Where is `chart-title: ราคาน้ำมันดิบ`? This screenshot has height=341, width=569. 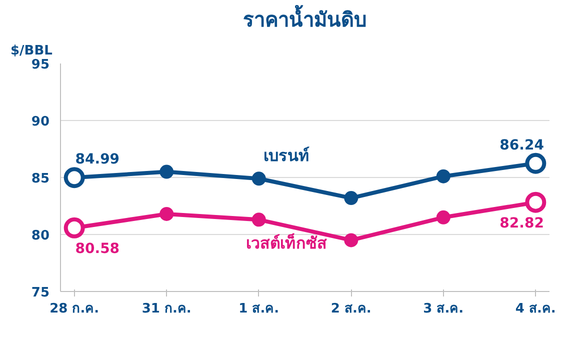 chart-title: ราคาน้ำมันดิบ is located at coordinates (305, 18).